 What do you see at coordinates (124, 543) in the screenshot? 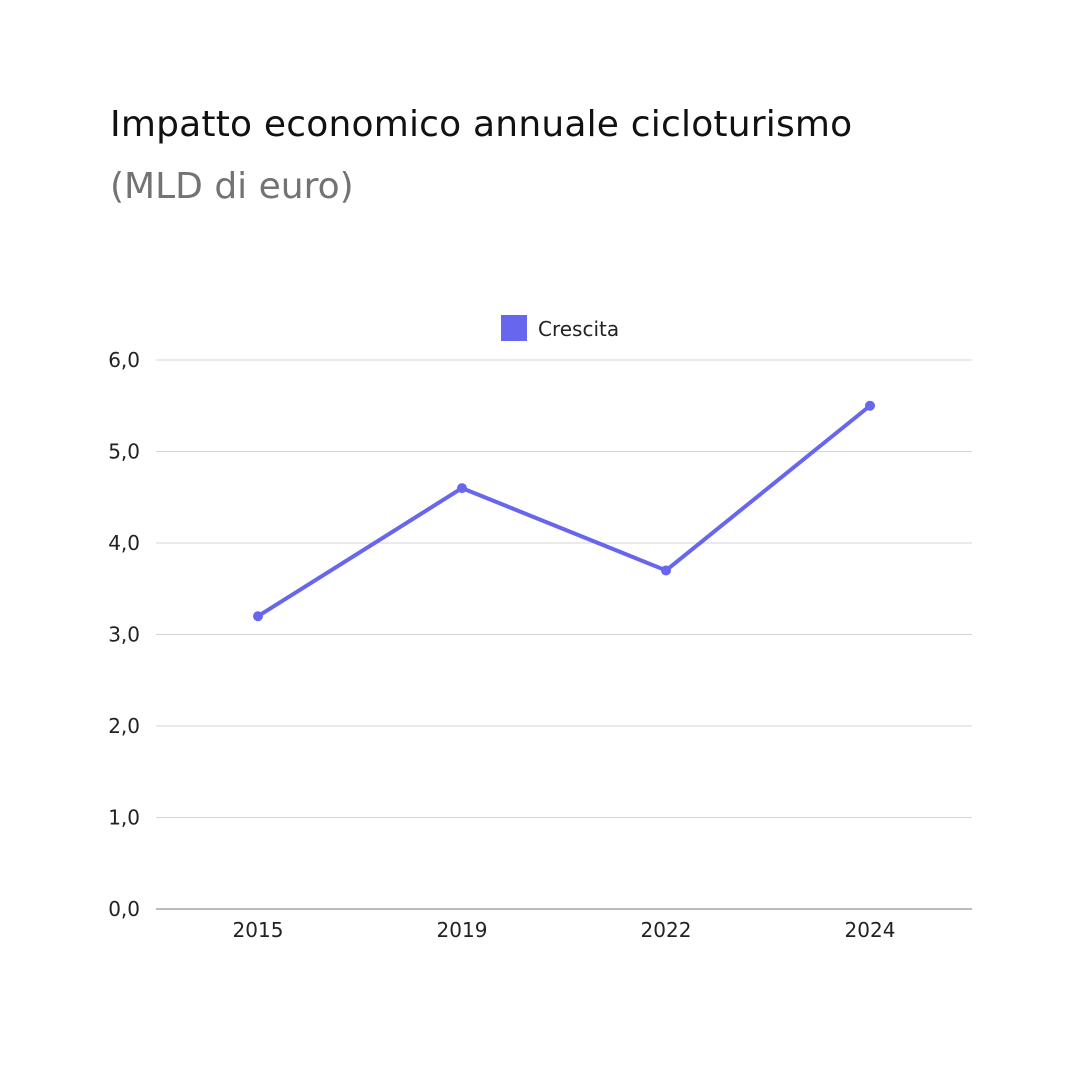
I see `y-tick-label: 4,0` at bounding box center [124, 543].